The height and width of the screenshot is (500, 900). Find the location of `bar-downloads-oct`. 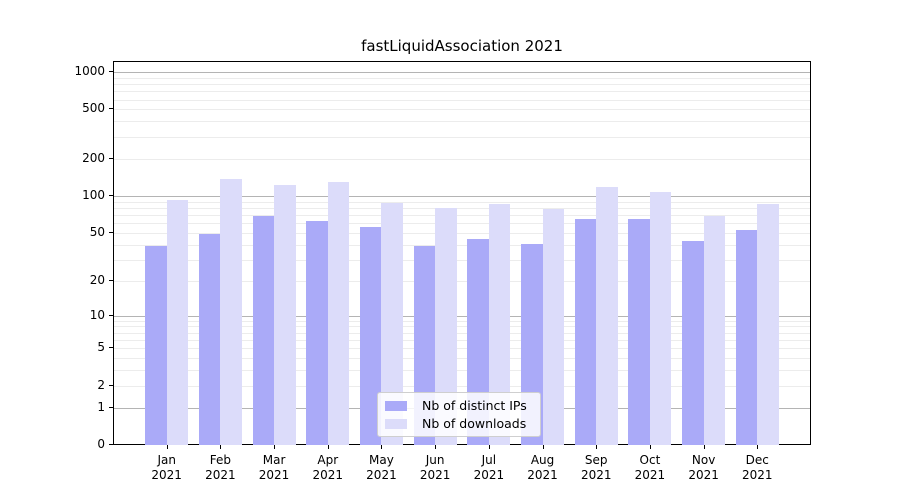

bar-downloads-oct is located at coordinates (660, 318).